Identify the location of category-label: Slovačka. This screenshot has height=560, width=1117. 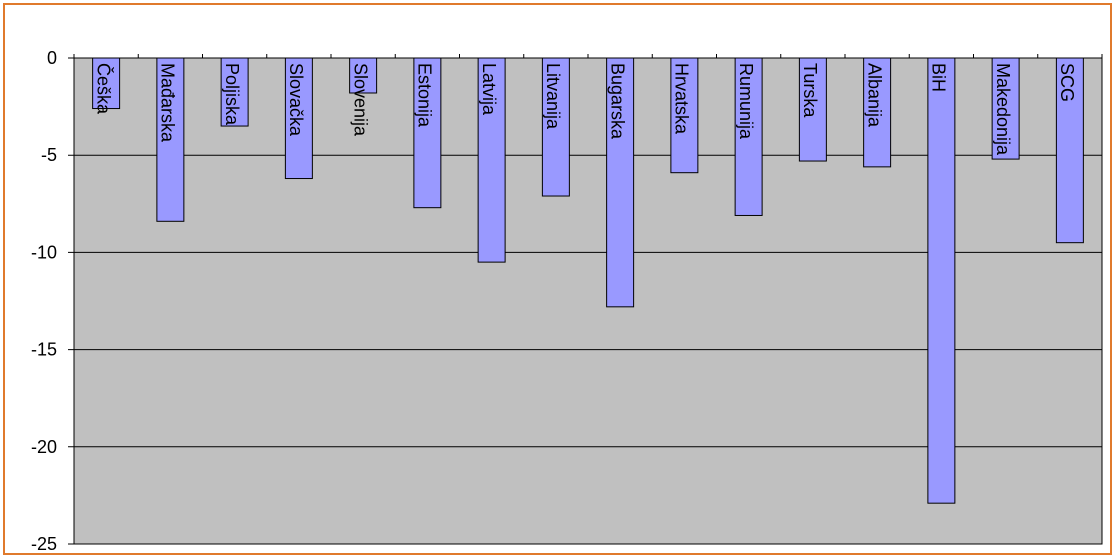
(296, 100).